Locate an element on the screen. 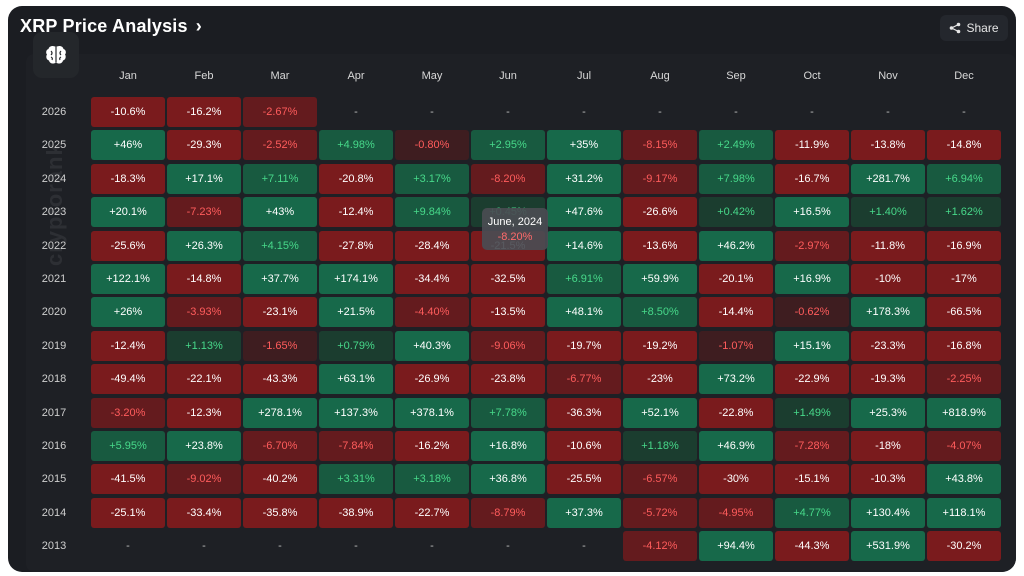 Image resolution: width=1024 pixels, height=576 pixels. heatmap-cell-2024-apr: -20.8% is located at coordinates (356, 178).